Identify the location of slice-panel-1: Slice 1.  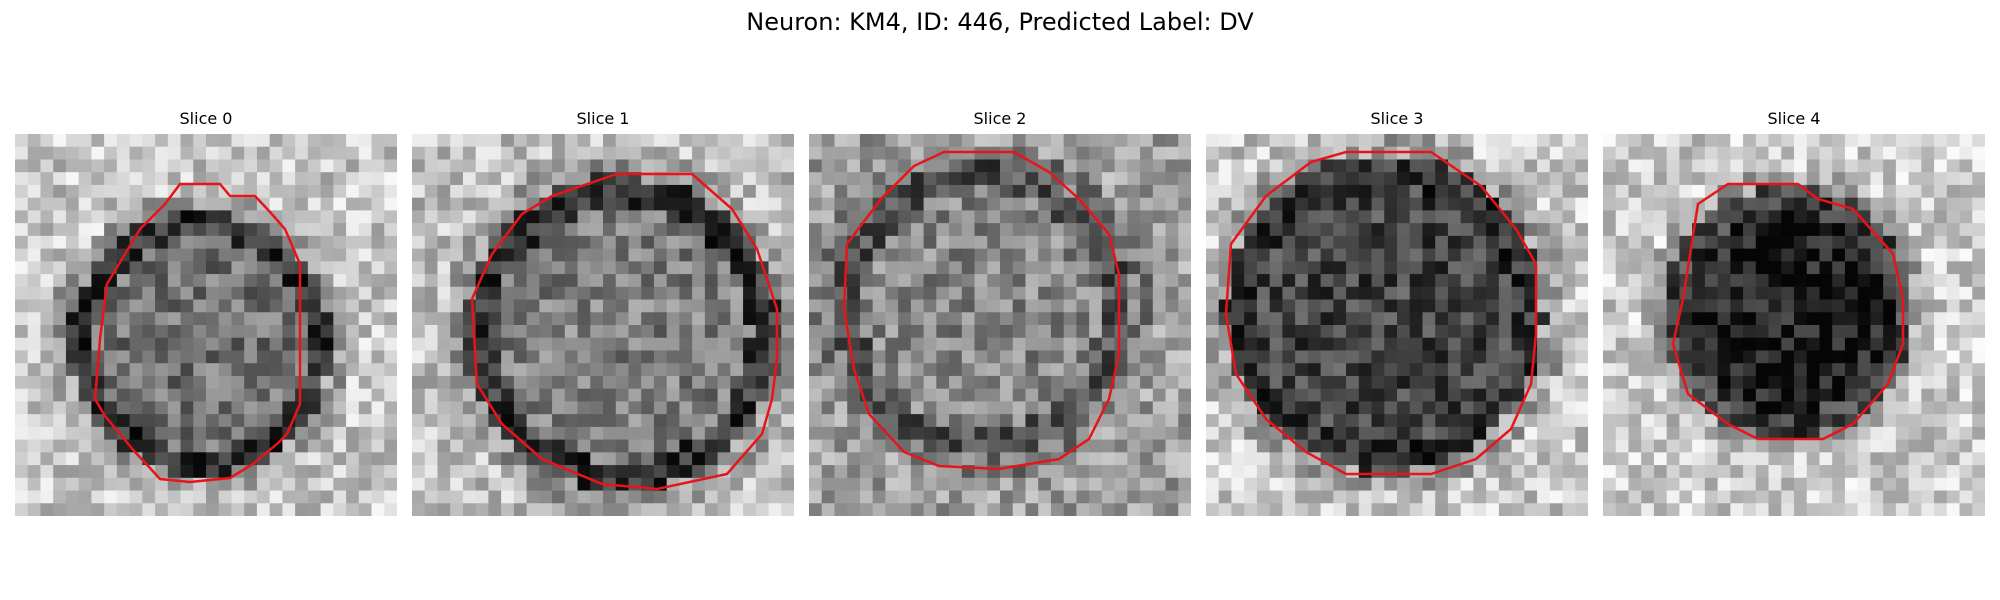
(603, 312).